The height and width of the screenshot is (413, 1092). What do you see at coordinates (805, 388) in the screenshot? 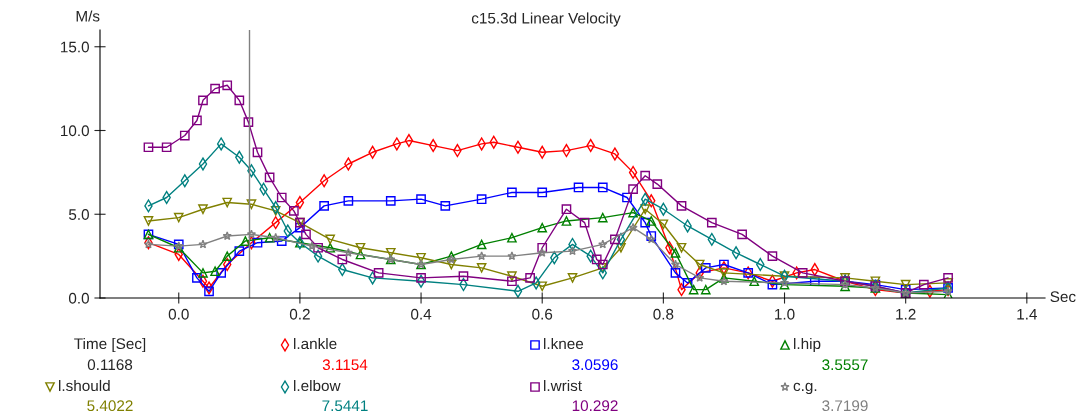
I see `legend-label: c.g.` at bounding box center [805, 388].